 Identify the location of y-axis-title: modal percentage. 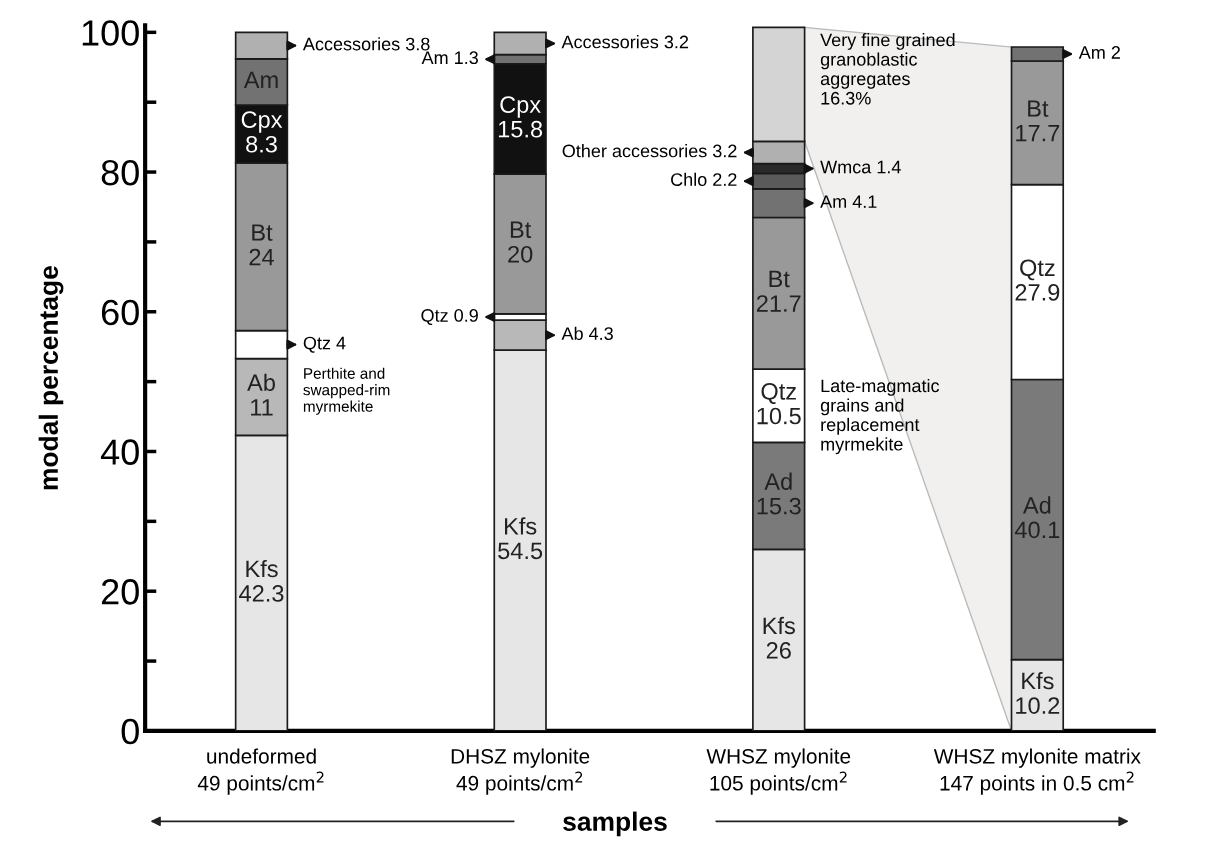
(51, 378).